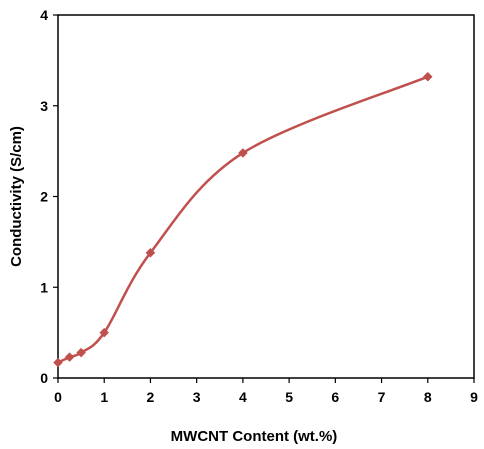 The width and height of the screenshot is (484, 449). What do you see at coordinates (266, 391) in the screenshot?
I see `x-axis: 0 1 2 3 4 5 6 7 8 9` at bounding box center [266, 391].